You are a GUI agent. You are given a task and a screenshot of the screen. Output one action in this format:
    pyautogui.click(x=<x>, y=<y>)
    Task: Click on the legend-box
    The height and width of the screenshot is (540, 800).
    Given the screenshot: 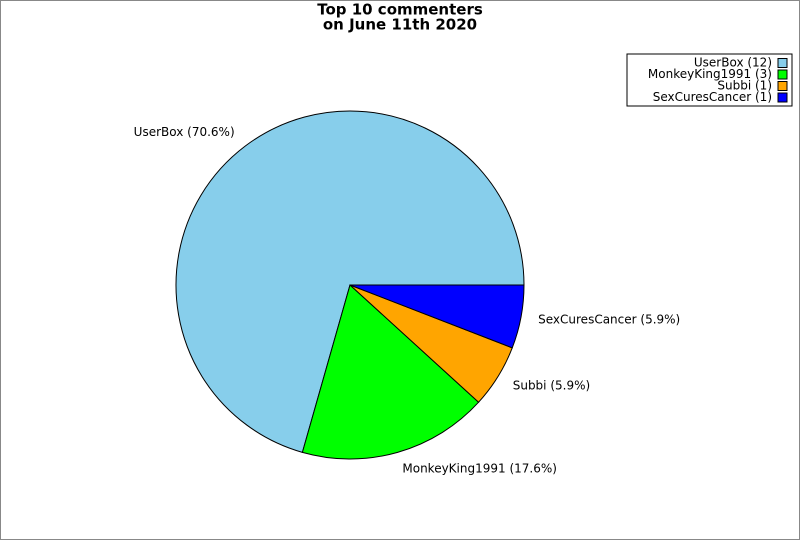 What is the action you would take?
    pyautogui.click(x=709, y=80)
    